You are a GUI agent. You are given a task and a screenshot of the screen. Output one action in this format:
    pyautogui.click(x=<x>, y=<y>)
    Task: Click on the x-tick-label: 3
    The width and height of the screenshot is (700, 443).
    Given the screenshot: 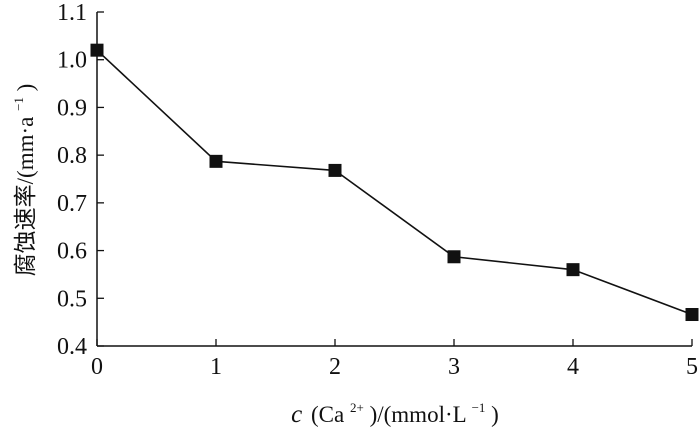 What is the action you would take?
    pyautogui.click(x=454, y=367)
    